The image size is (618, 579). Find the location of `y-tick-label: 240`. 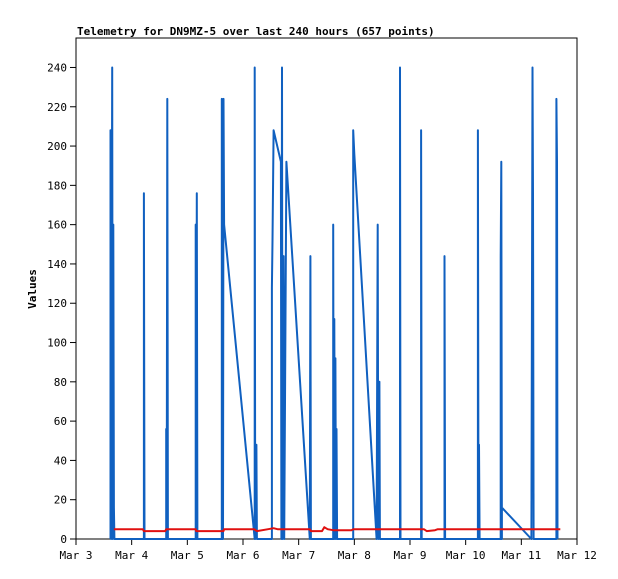

y-tick-label: 240 is located at coordinates (57, 67).